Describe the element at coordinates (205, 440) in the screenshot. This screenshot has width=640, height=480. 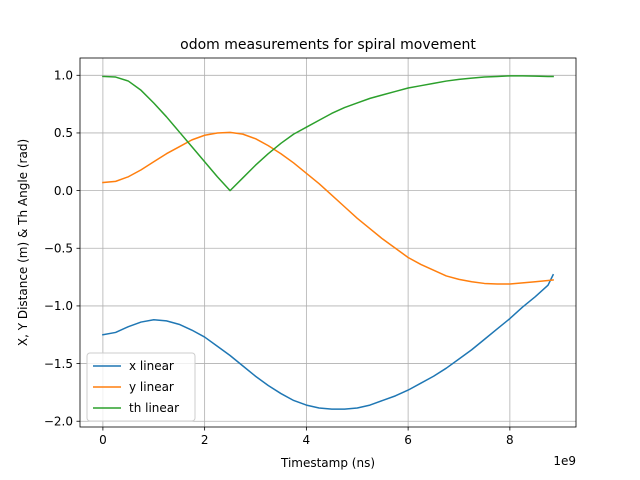
I see `x-tick-label: 2` at that location.